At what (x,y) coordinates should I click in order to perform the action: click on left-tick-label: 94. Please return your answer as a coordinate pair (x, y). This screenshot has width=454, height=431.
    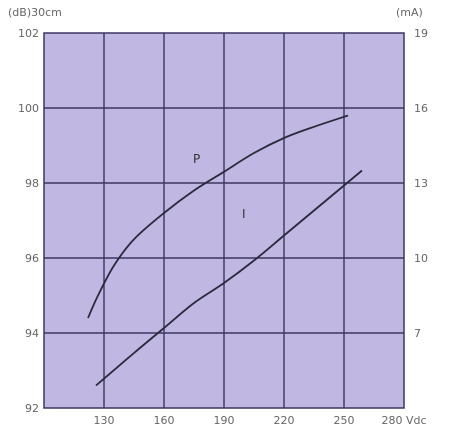
    Looking at the image, I should click on (32, 333).